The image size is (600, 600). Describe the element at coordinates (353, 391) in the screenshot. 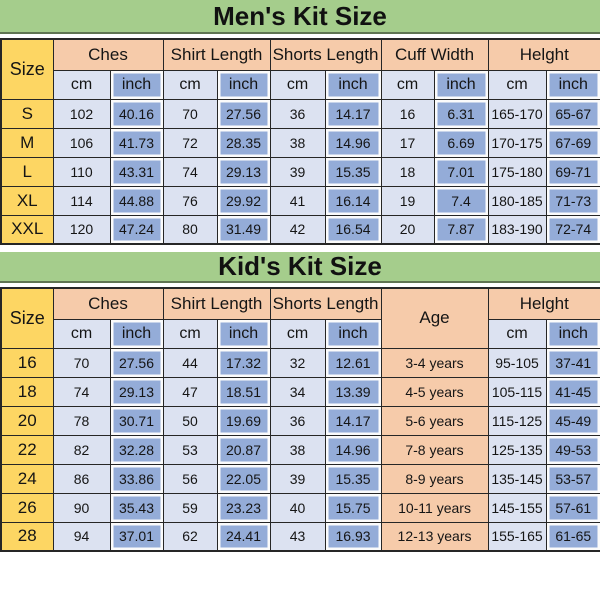

I see `value-cell: 13.39` at that location.